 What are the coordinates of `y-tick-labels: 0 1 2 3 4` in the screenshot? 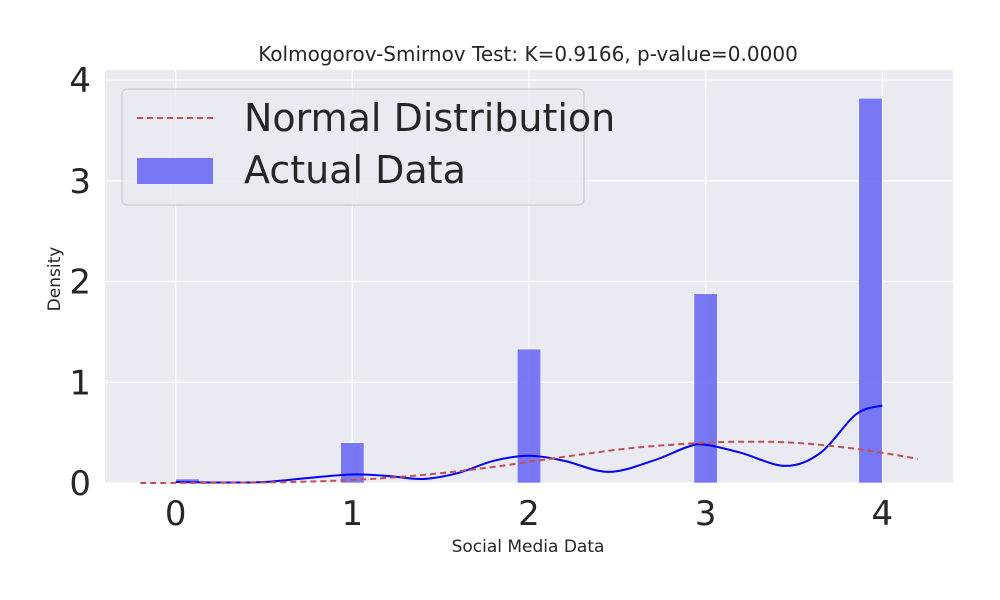 It's located at (80, 282).